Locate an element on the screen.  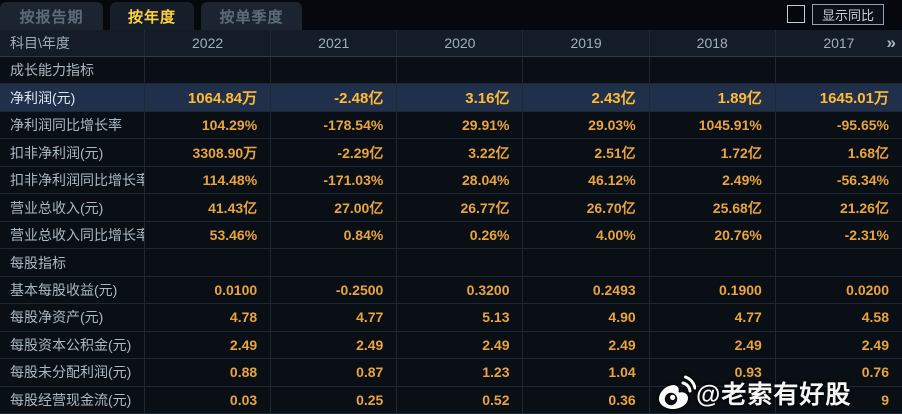
value-cell: 0.25 is located at coordinates (334, 400).